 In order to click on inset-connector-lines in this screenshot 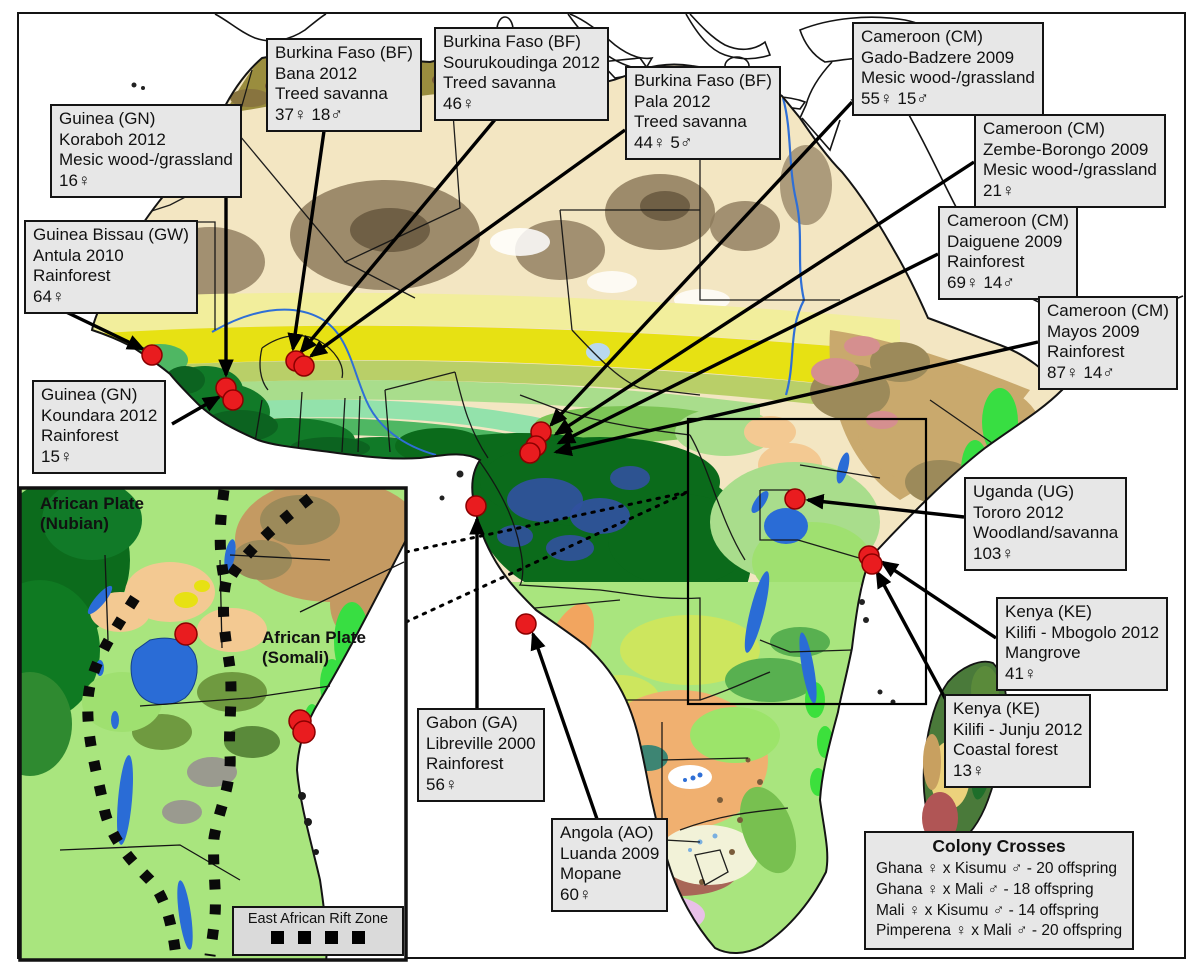, I will do `click(547, 557)`.